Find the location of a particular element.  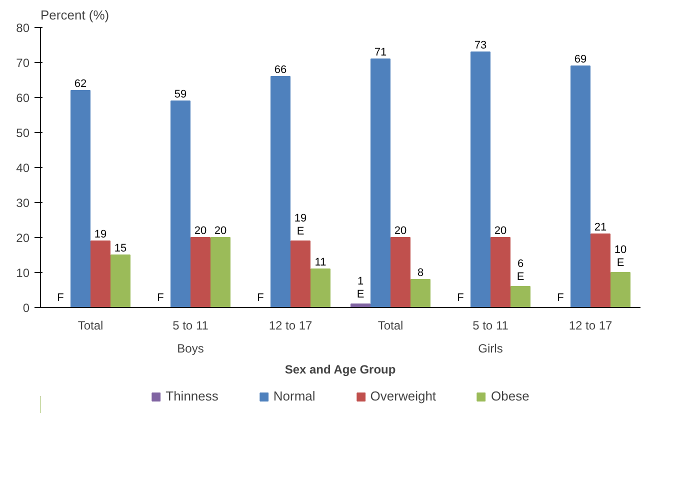

legend-label: Thinness is located at coordinates (192, 396).